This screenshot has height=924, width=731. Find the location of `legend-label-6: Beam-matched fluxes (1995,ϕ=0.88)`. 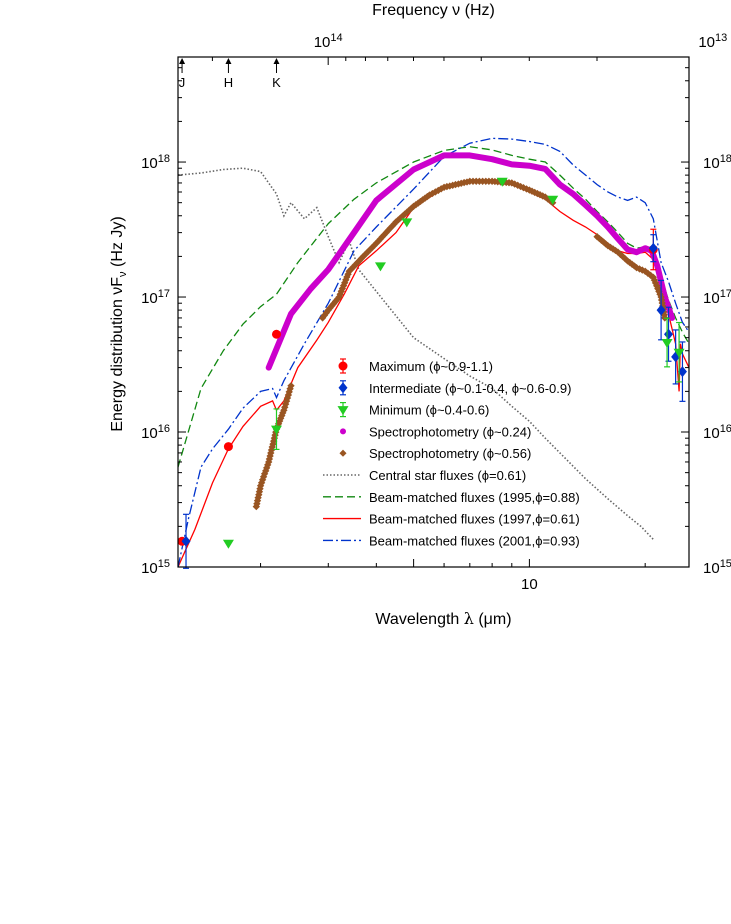

legend-label-6: Beam-matched fluxes (1995,ϕ=0.88) is located at coordinates (474, 497).